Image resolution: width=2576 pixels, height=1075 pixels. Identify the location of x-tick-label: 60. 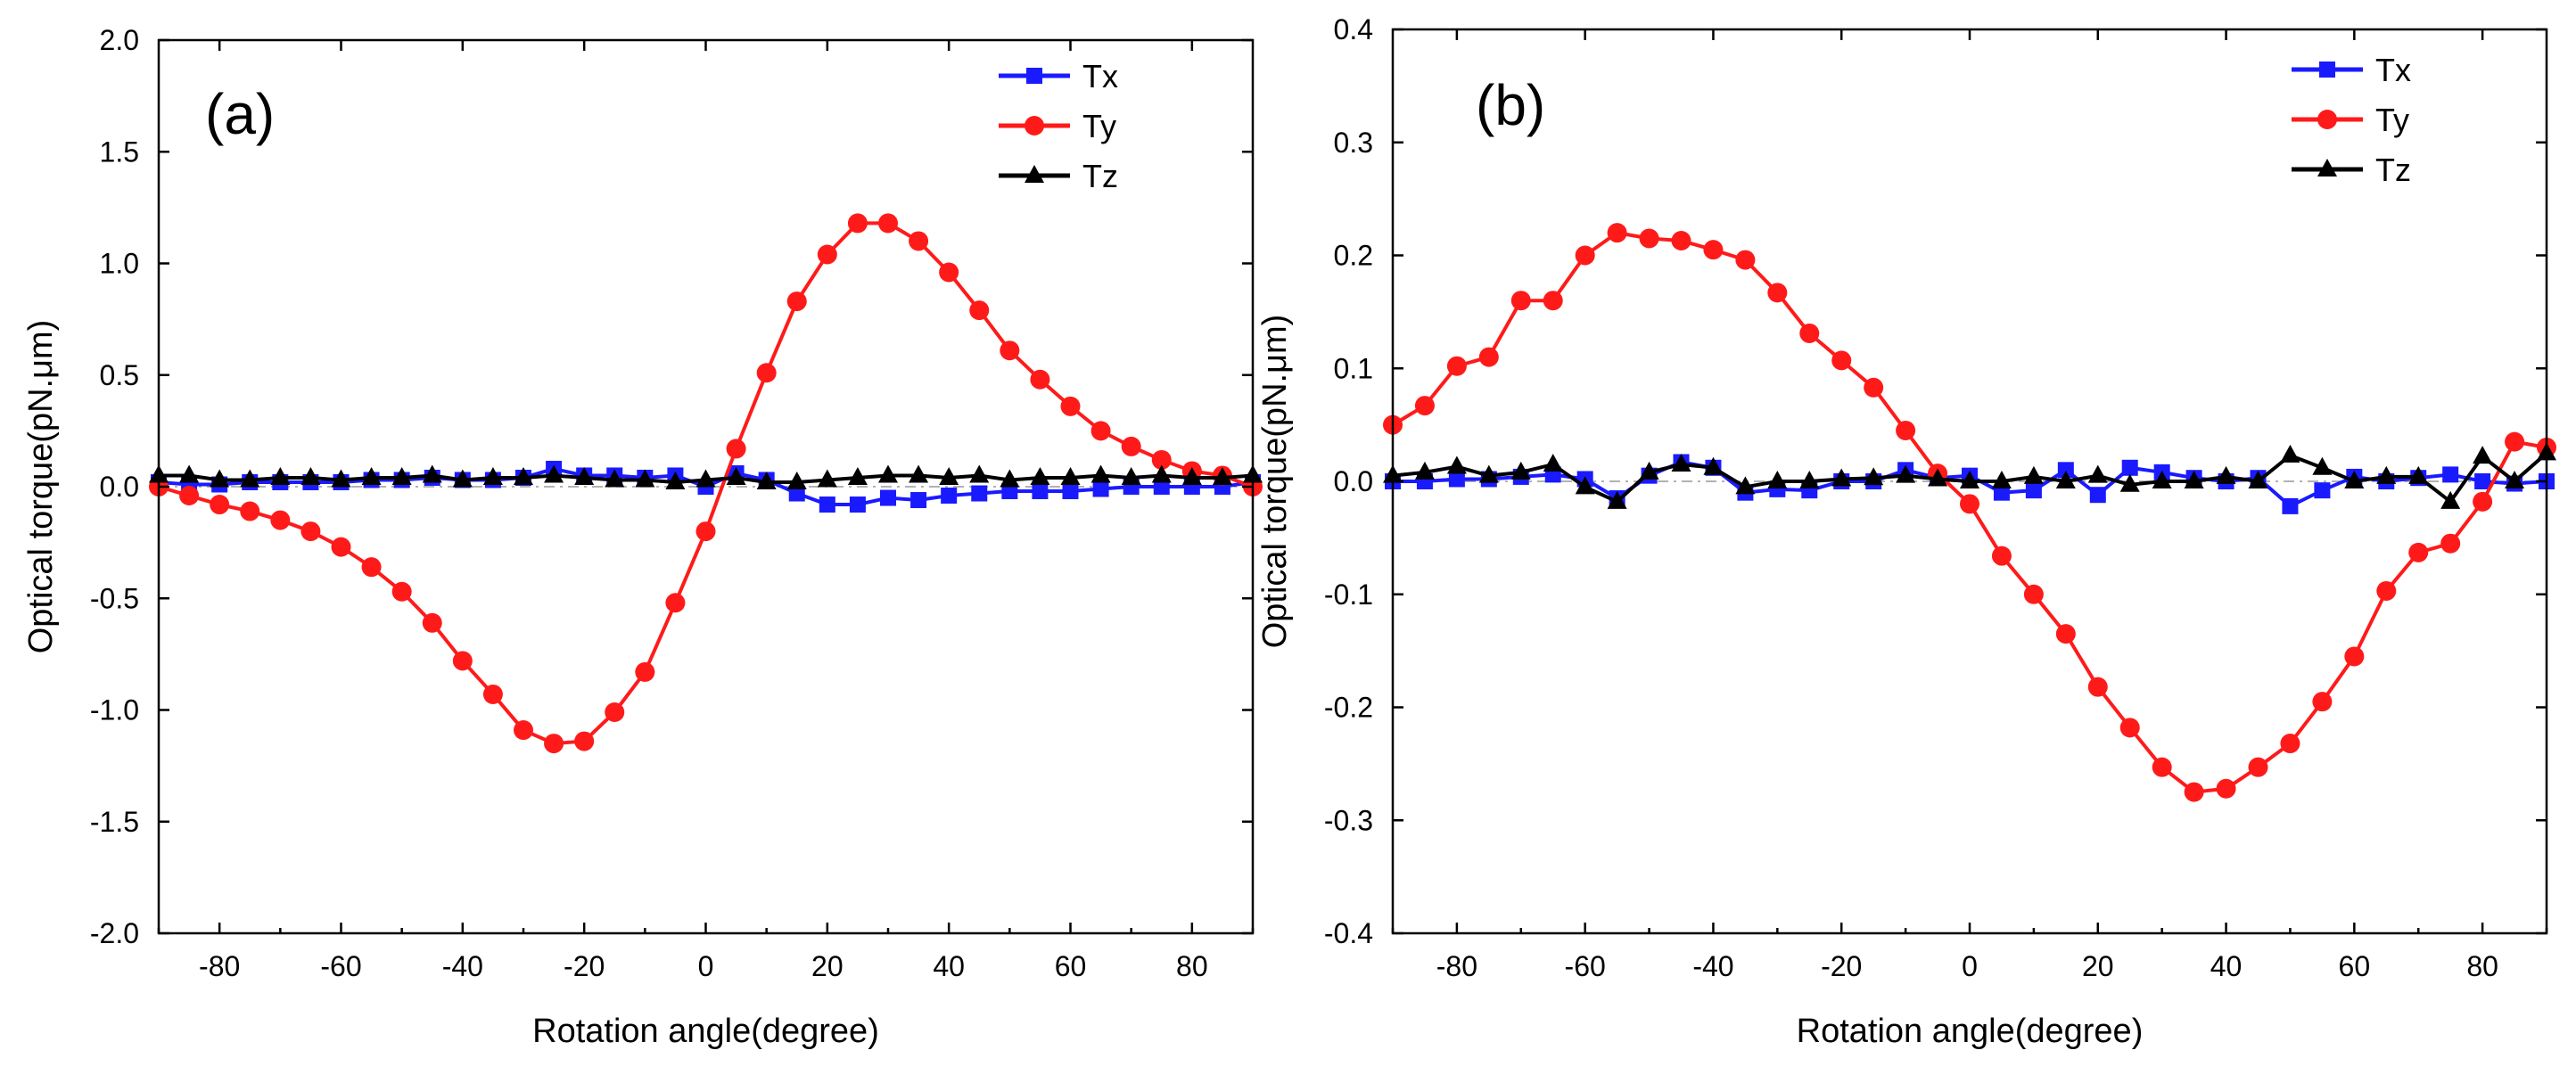
(1071, 966).